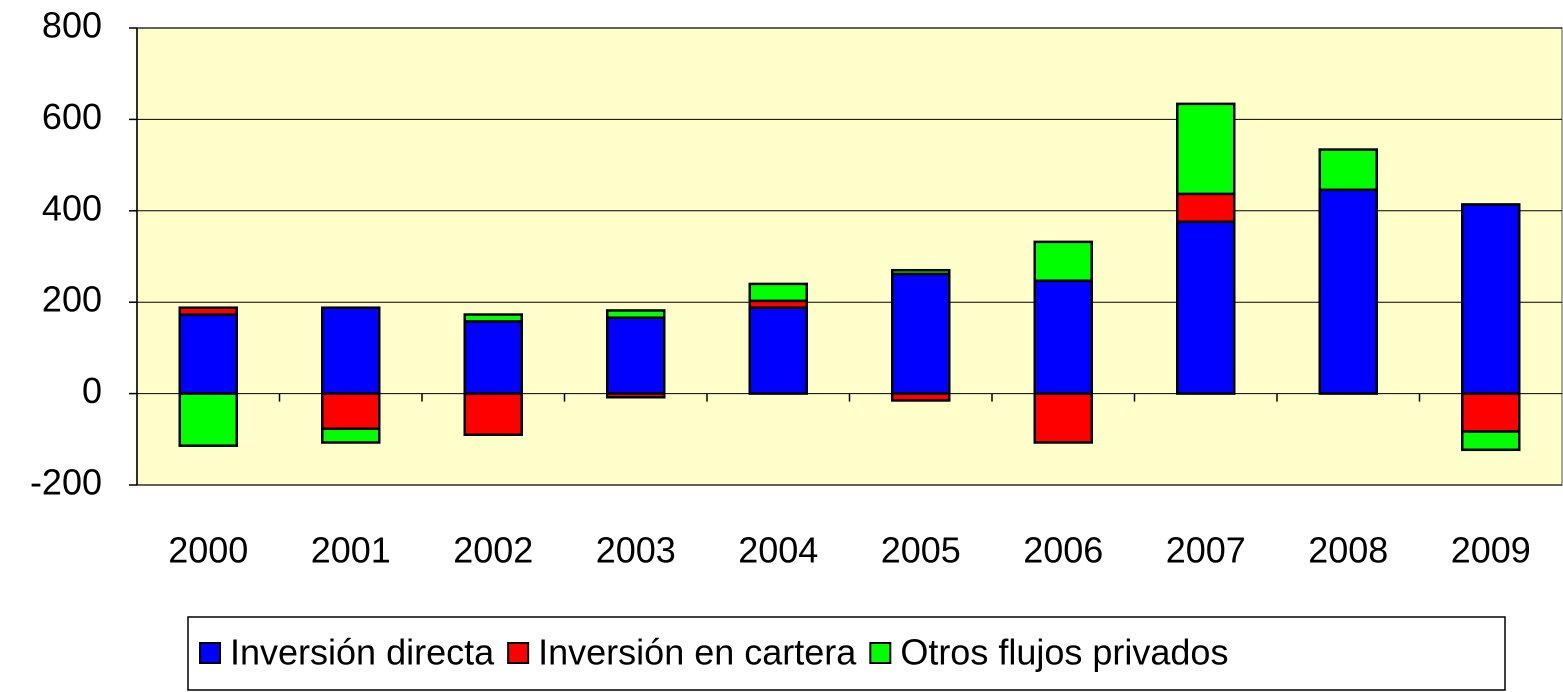  I want to click on legend-box, so click(846, 653).